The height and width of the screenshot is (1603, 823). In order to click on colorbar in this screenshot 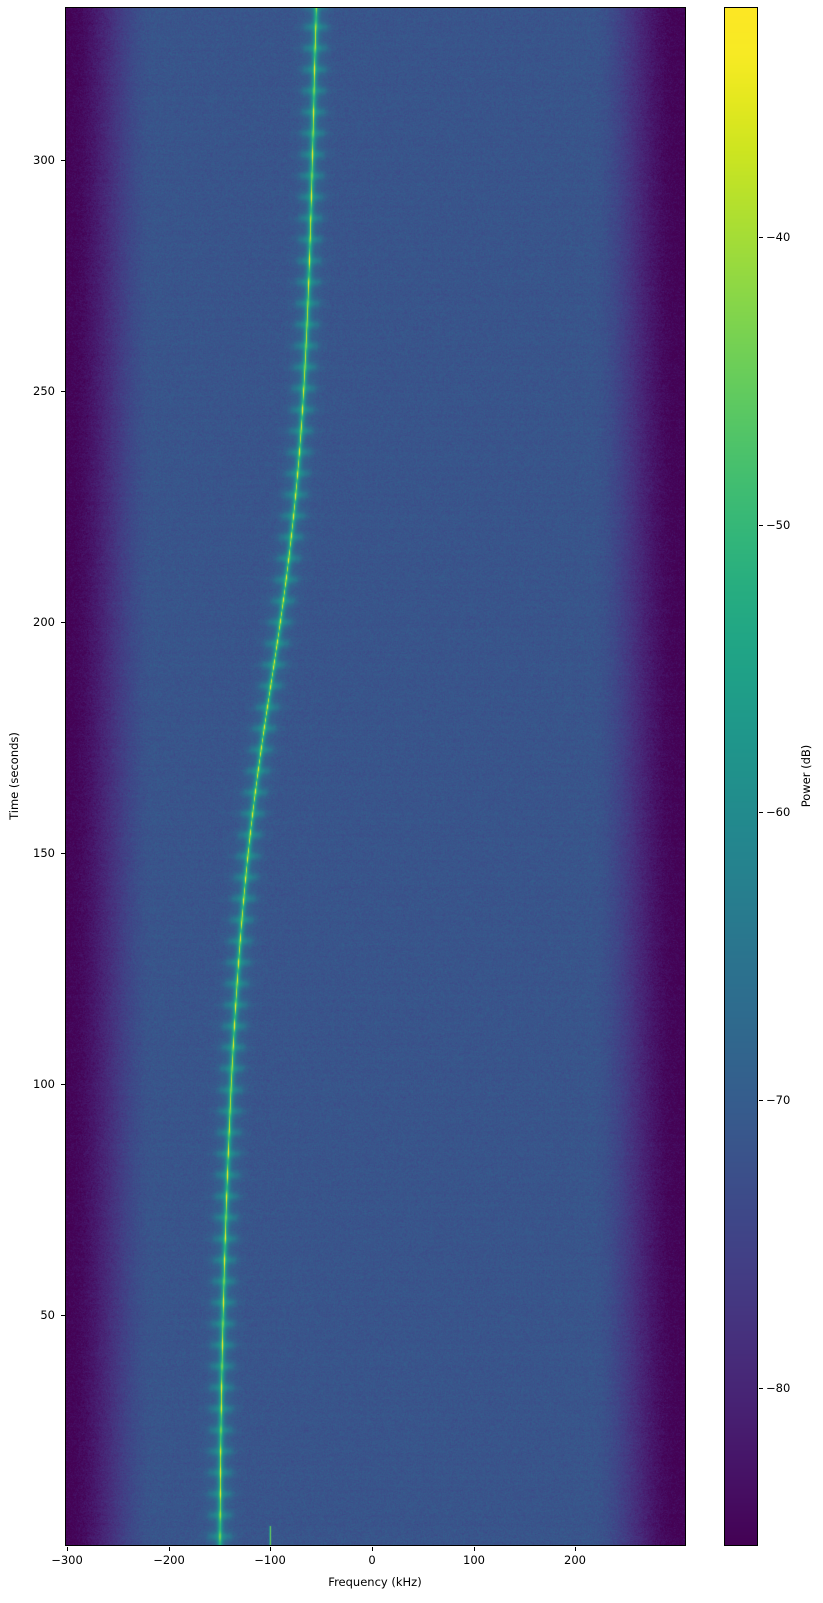, I will do `click(741, 776)`.